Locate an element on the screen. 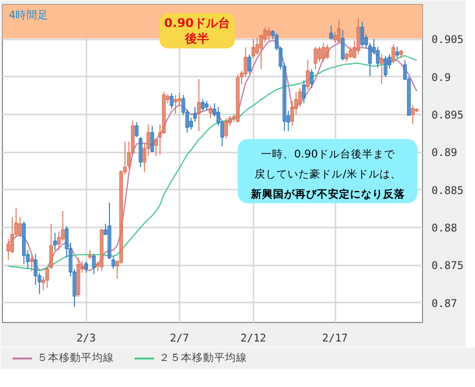 This screenshot has width=475, height=387. y-tick-label: 0.905 is located at coordinates (448, 39).